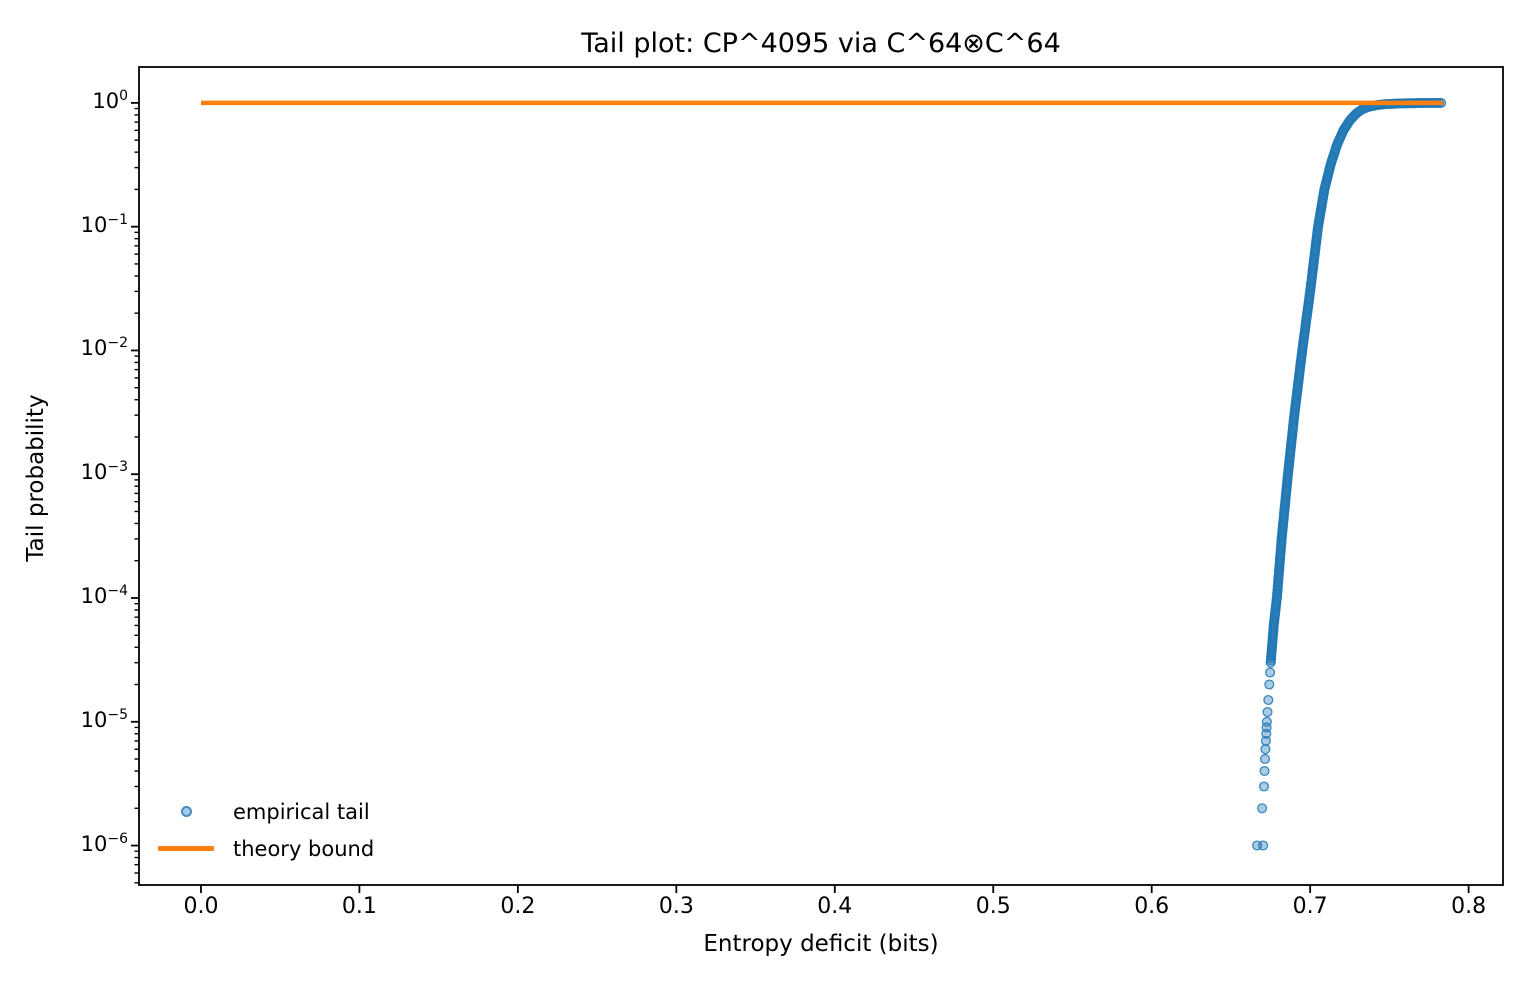 This screenshot has width=1530, height=990. What do you see at coordinates (821, 944) in the screenshot?
I see `x-axis-label: Entropy deficit (bits)` at bounding box center [821, 944].